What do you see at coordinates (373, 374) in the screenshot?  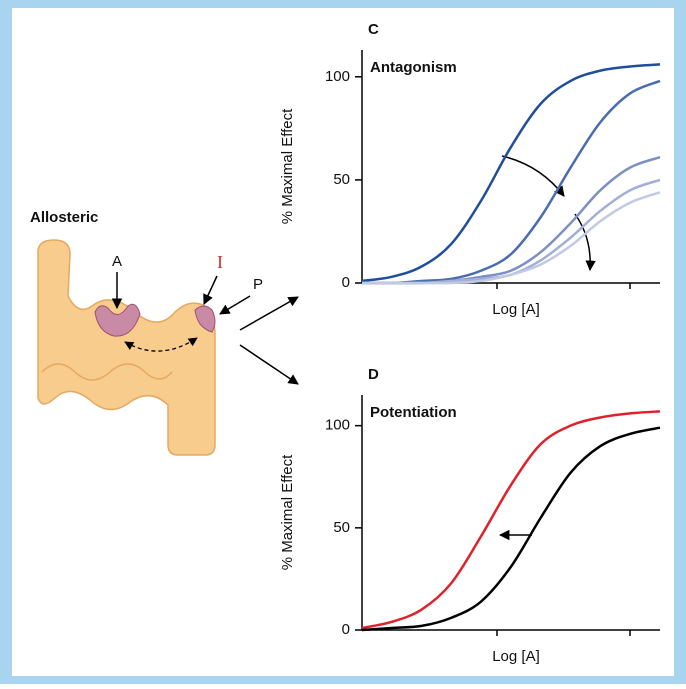 I see `panel-label: D` at bounding box center [373, 374].